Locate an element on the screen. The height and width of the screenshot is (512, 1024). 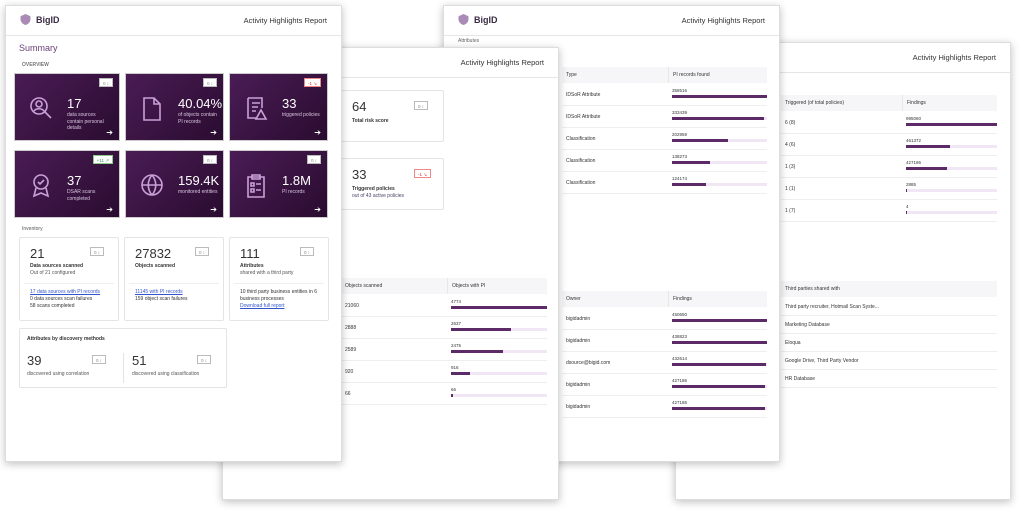
row-value: 432614 is located at coordinates (680, 358).